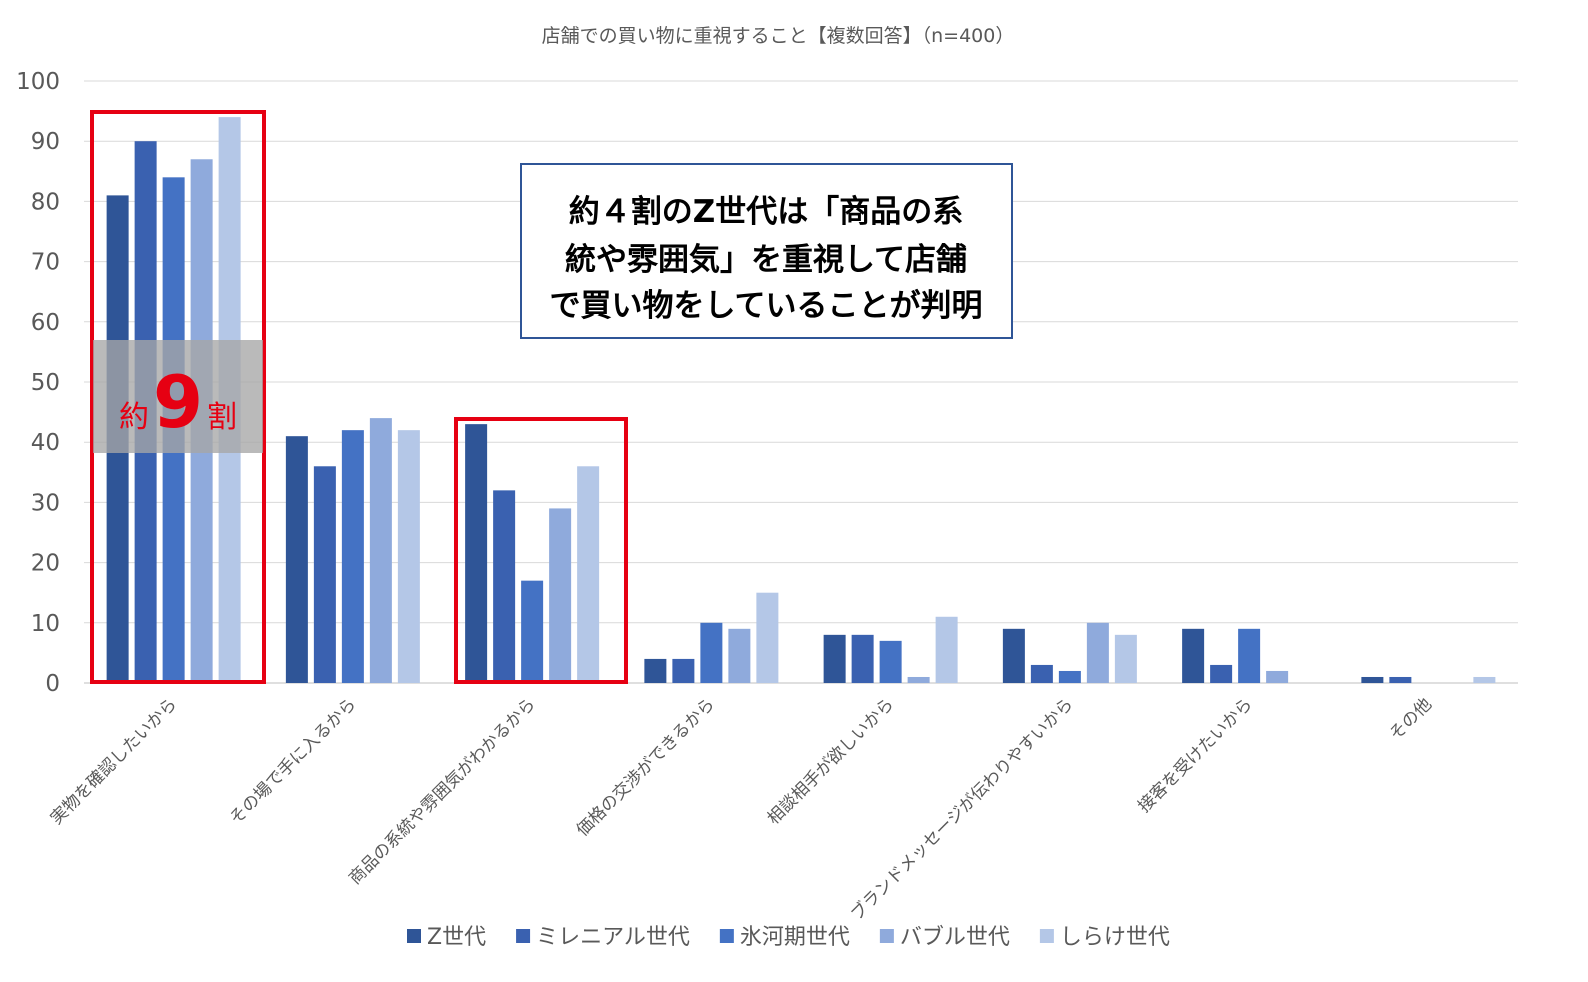 Image resolution: width=1588 pixels, height=982 pixels. I want to click on x-tick-label: 相談相手が欲しいから, so click(831, 761).